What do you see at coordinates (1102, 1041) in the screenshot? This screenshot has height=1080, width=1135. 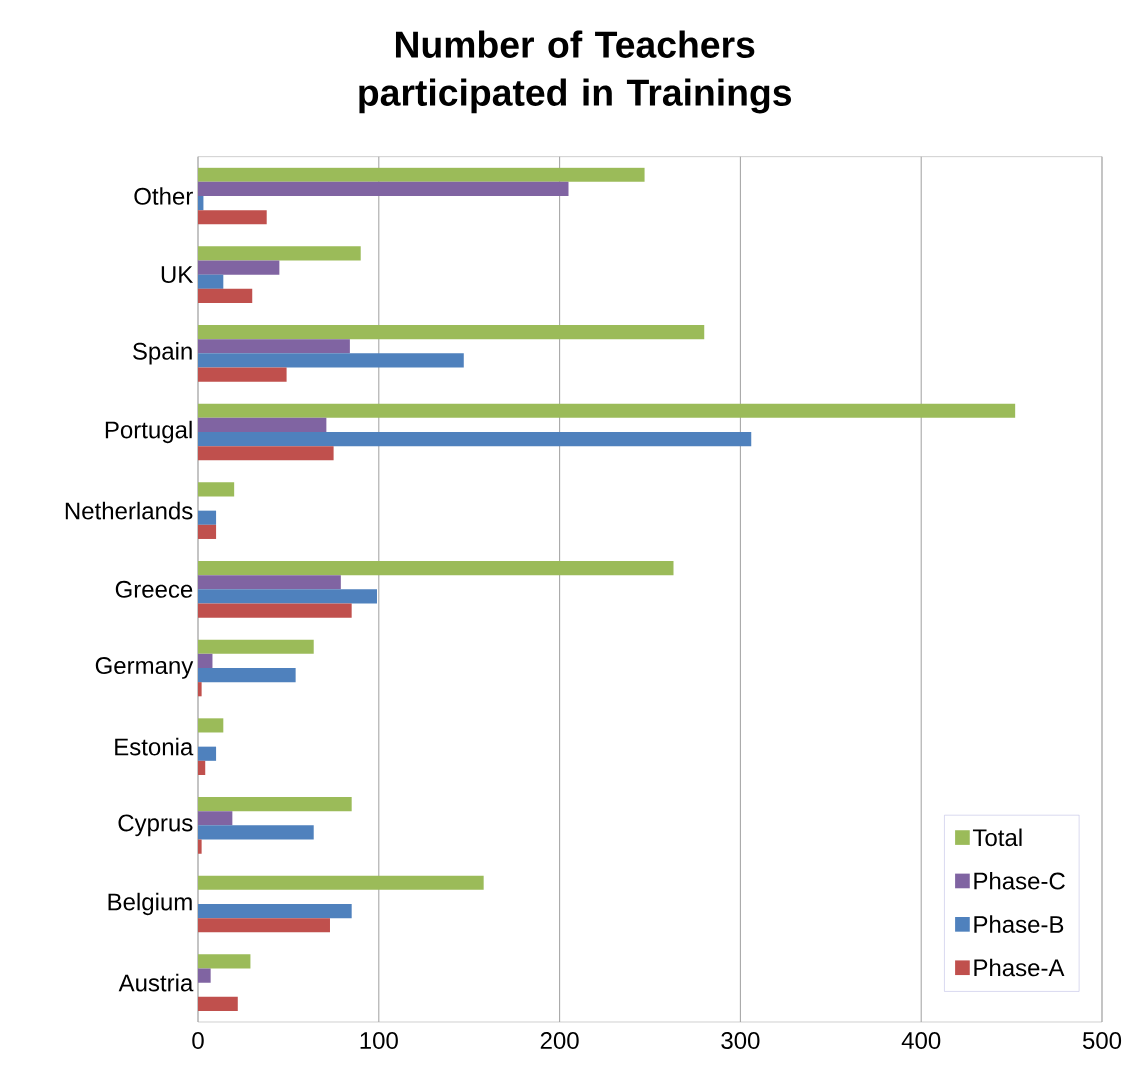 I see `x-tick-label: 500` at bounding box center [1102, 1041].